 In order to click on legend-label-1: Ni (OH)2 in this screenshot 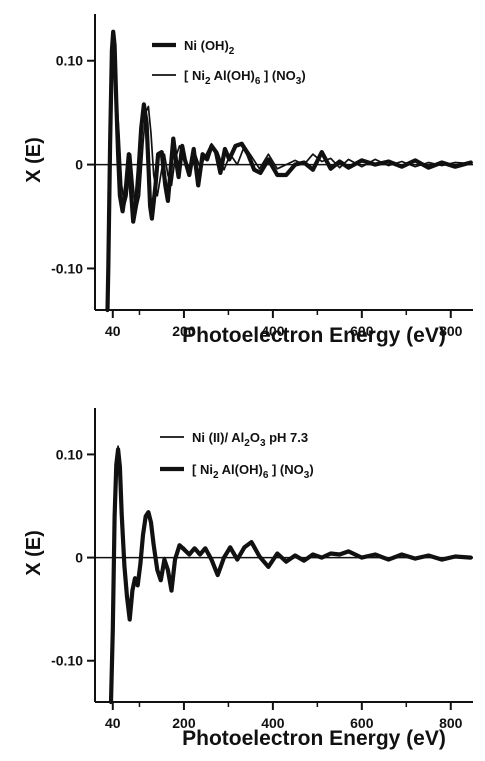, I will do `click(209, 47)`.